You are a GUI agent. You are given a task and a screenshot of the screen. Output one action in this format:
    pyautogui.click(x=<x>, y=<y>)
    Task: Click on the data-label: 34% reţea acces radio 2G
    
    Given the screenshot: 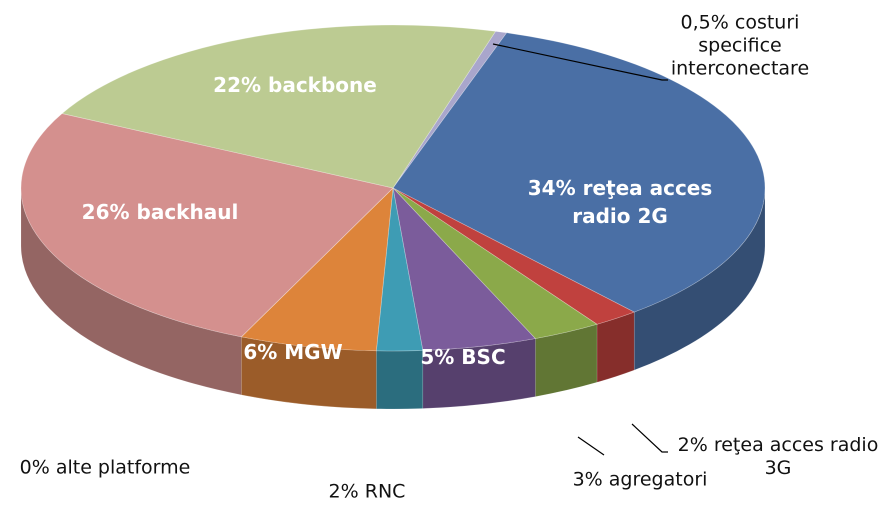 What is the action you would take?
    pyautogui.click(x=620, y=202)
    